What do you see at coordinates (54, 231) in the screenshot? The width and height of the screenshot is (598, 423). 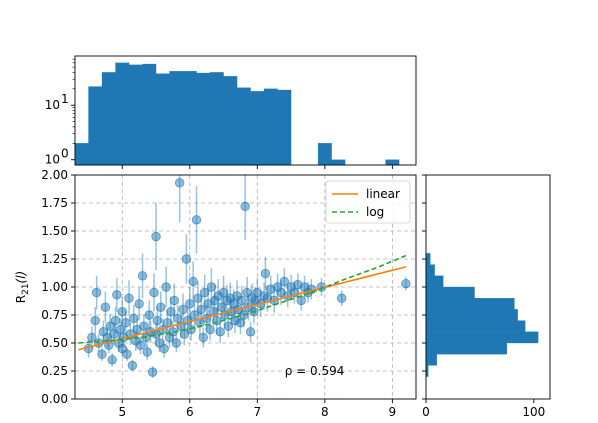 I see `y-tick-label: 1.50` at bounding box center [54, 231].